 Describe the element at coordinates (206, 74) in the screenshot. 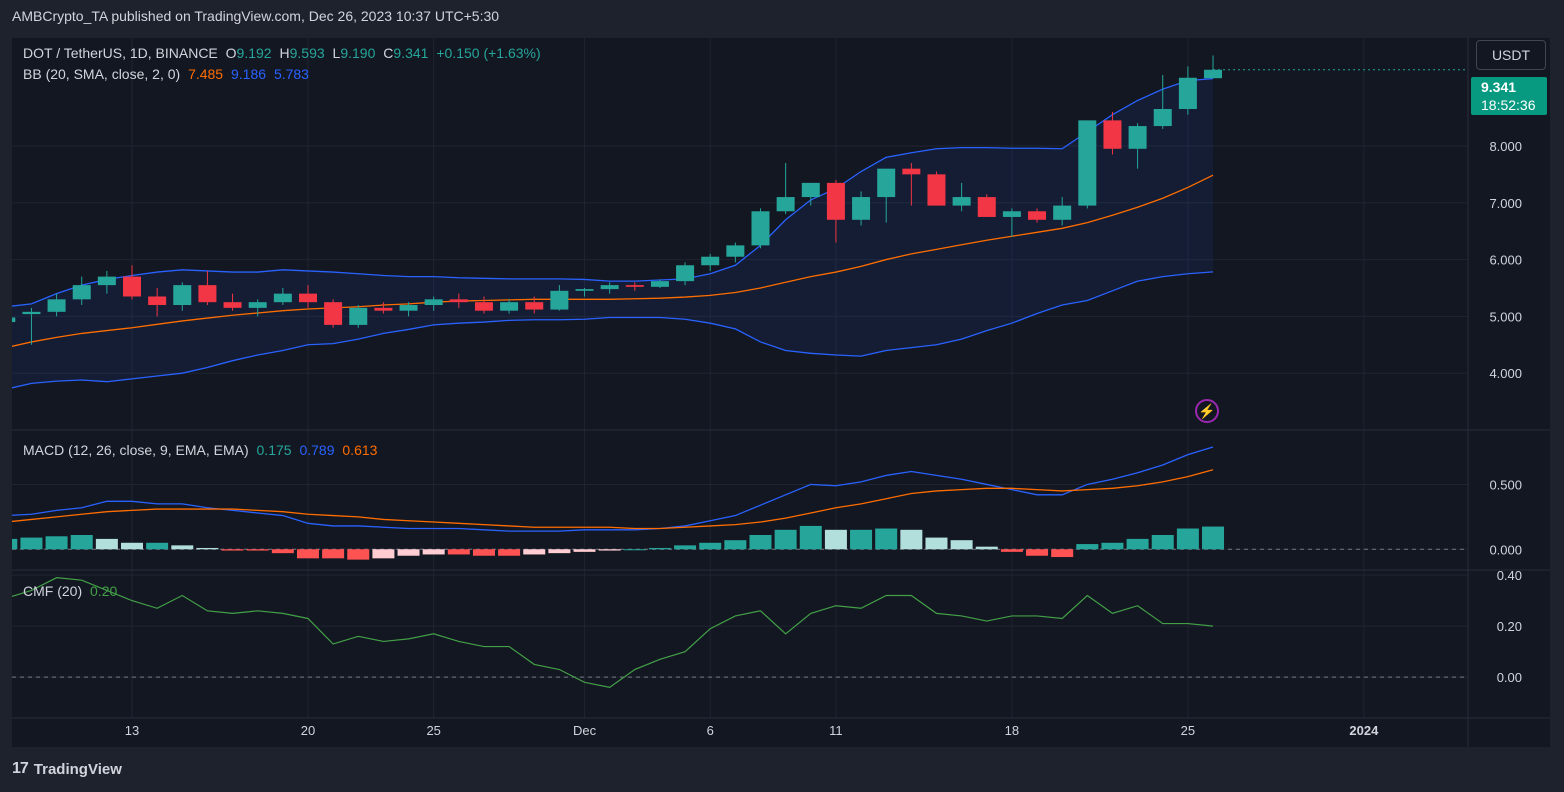

I see `bb-basis-value: 7.485` at that location.